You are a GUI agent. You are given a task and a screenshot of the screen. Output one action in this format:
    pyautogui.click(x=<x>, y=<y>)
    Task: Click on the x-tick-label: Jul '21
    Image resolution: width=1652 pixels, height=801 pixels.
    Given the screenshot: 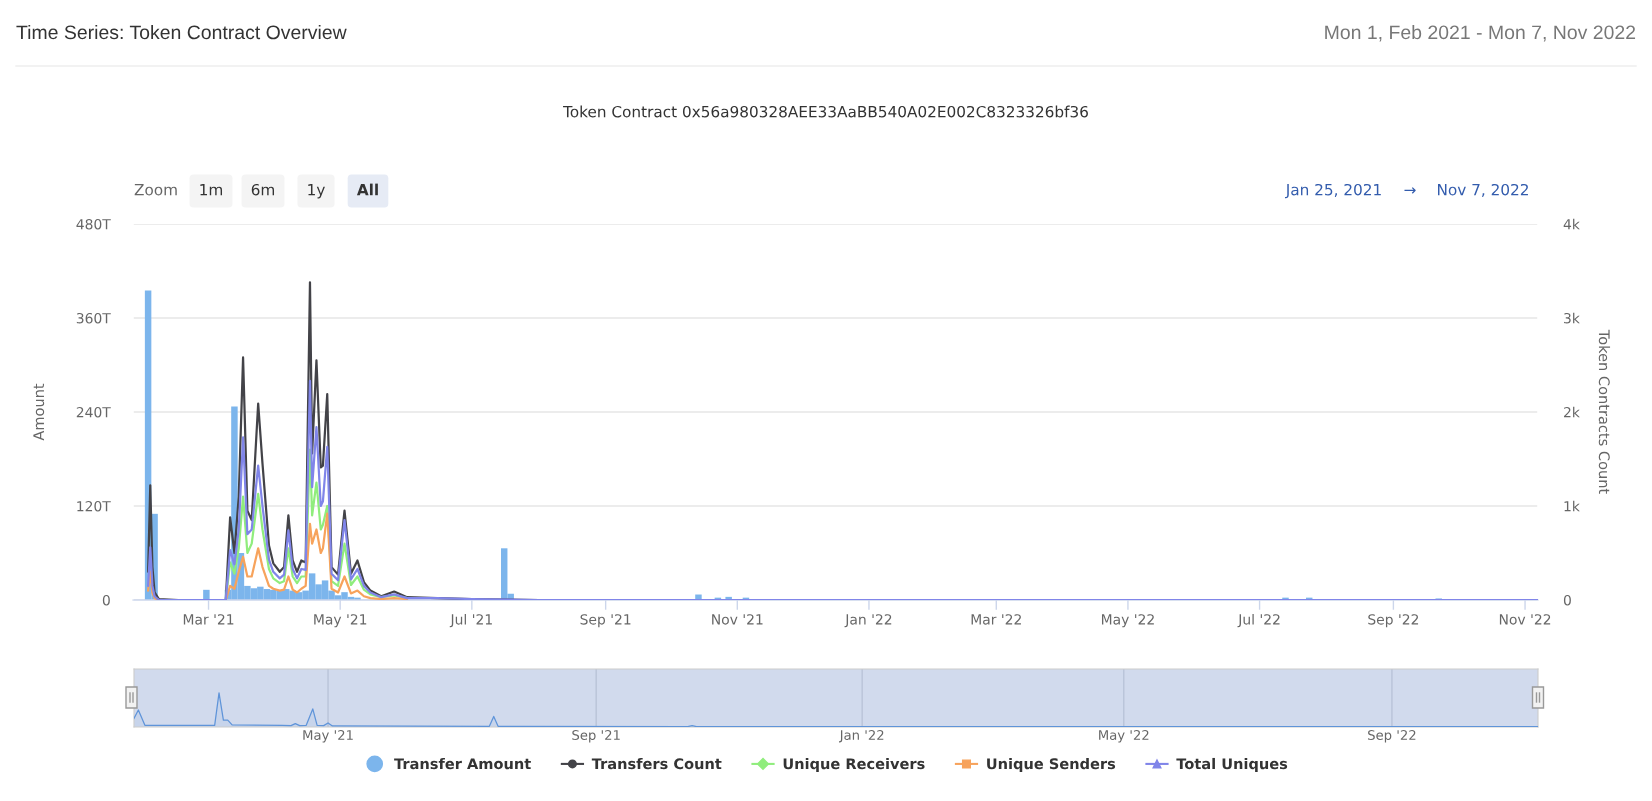 What is the action you would take?
    pyautogui.click(x=470, y=620)
    